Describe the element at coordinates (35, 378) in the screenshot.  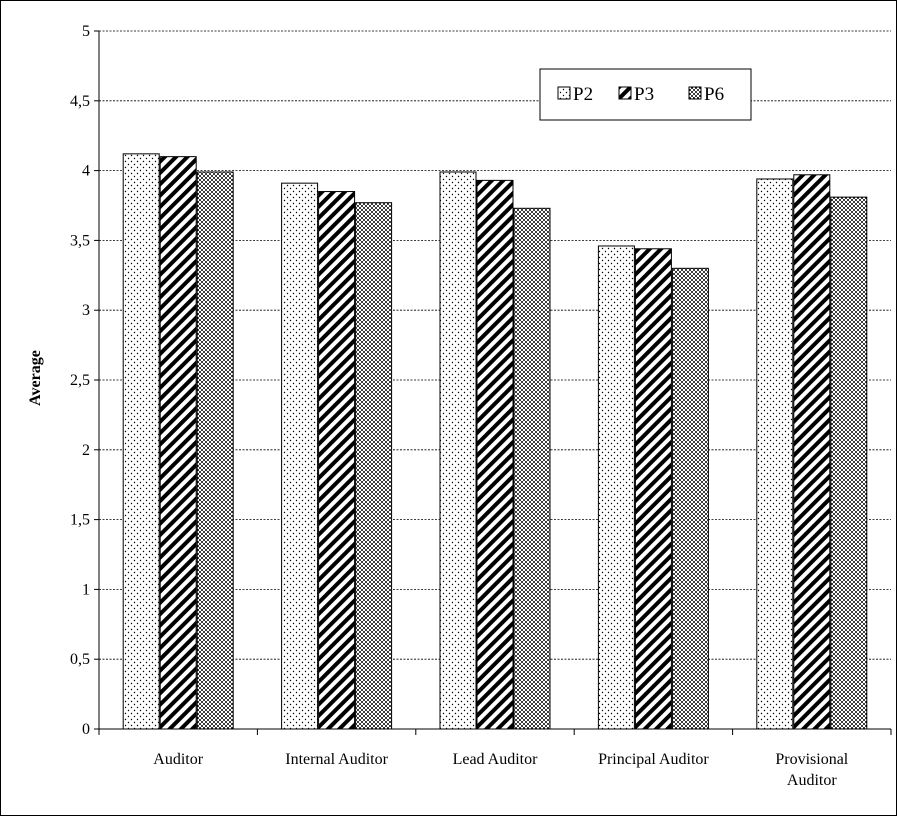
I see `y-axis-title: Average` at that location.